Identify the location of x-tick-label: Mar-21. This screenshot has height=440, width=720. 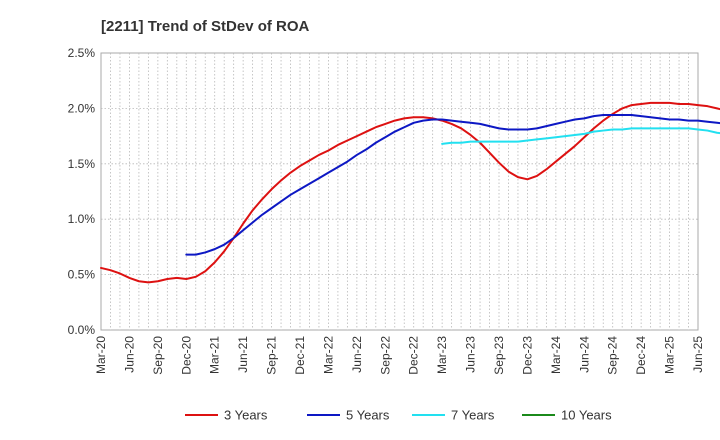
(215, 355).